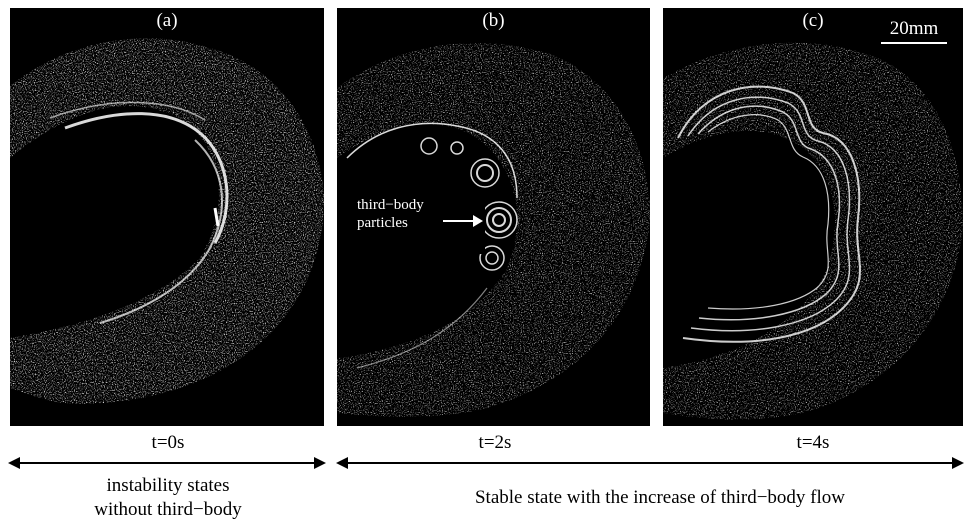 The width and height of the screenshot is (965, 524). What do you see at coordinates (168, 498) in the screenshot?
I see `caption-instability: instability states without third−body` at bounding box center [168, 498].